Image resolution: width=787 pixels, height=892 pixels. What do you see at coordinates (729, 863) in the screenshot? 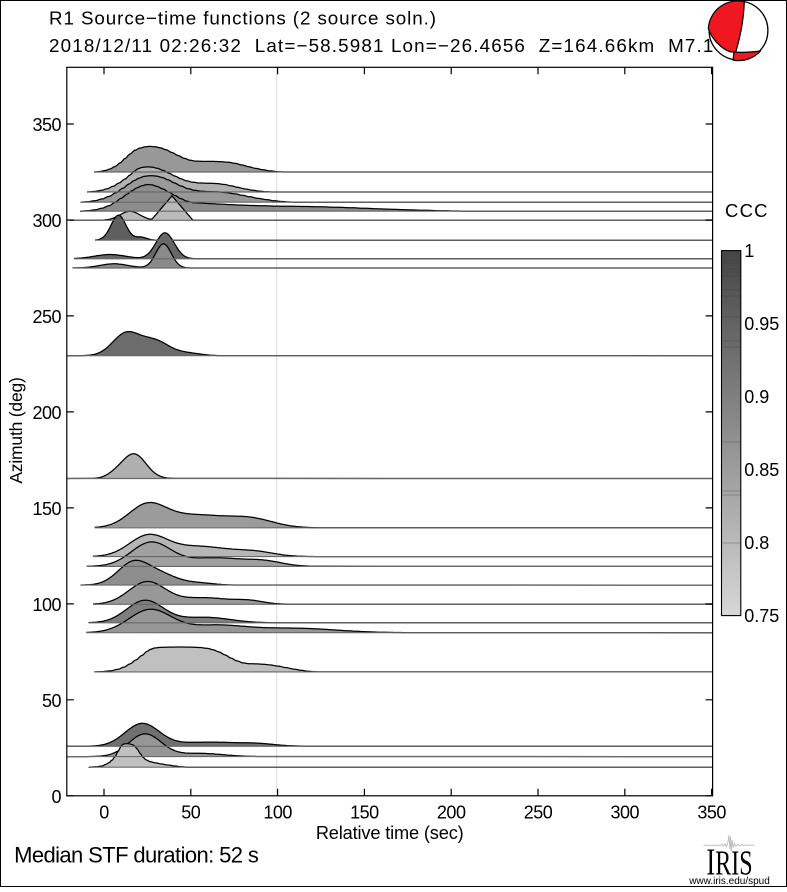
I see `svg-text: IRIS` at bounding box center [729, 863].